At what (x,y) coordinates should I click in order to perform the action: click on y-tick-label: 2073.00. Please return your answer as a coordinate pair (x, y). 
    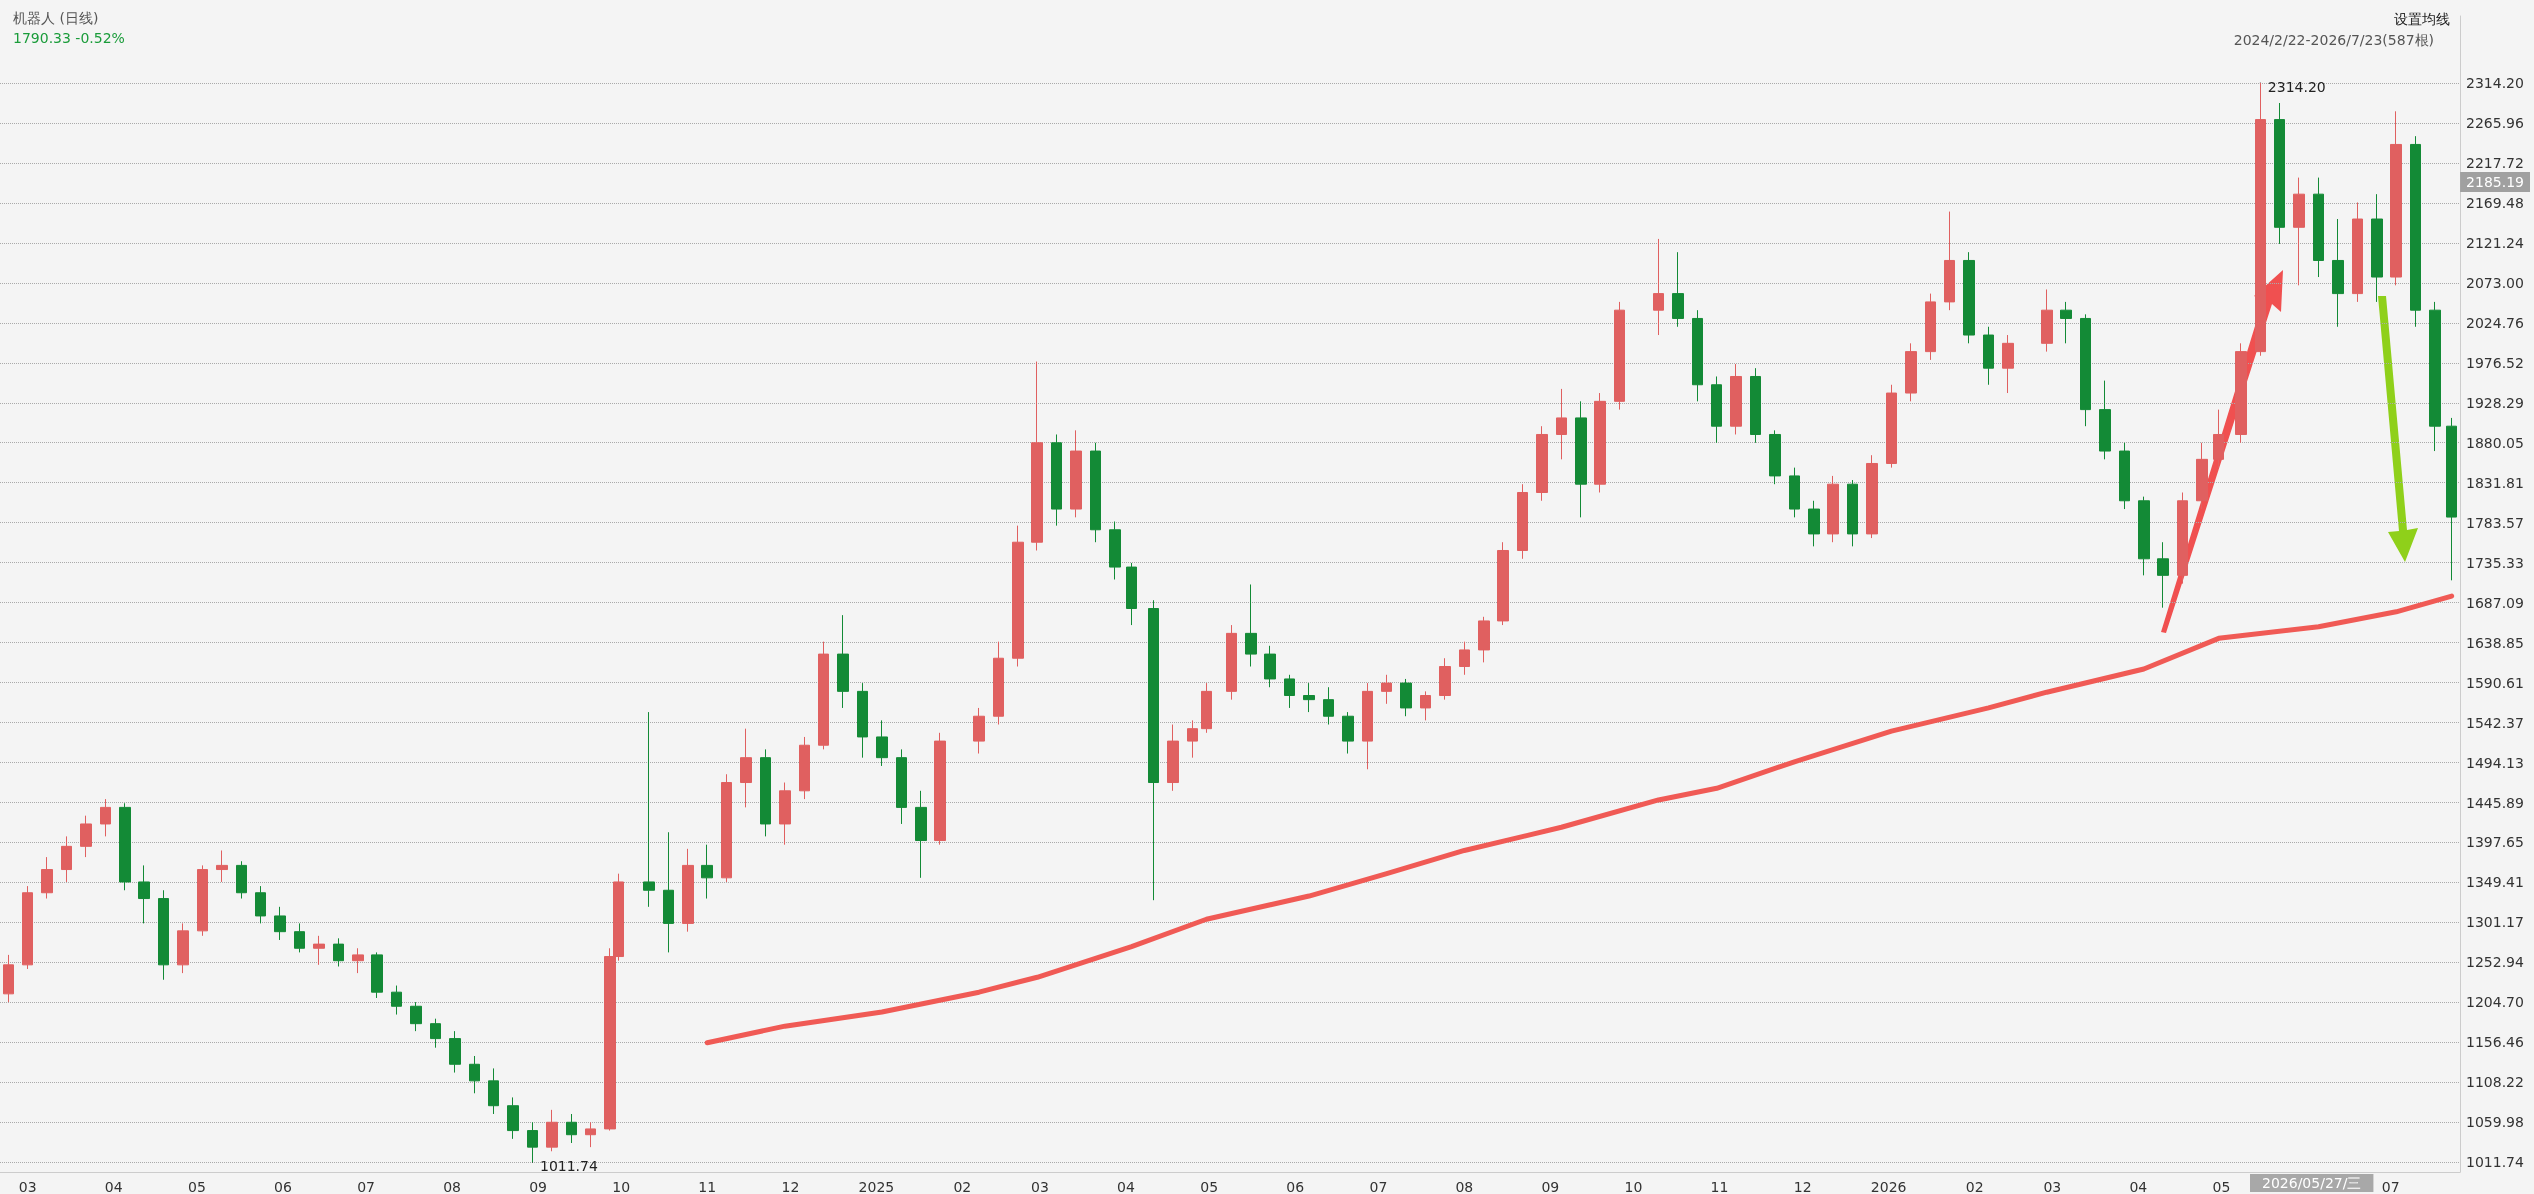
    Looking at the image, I should click on (2495, 282).